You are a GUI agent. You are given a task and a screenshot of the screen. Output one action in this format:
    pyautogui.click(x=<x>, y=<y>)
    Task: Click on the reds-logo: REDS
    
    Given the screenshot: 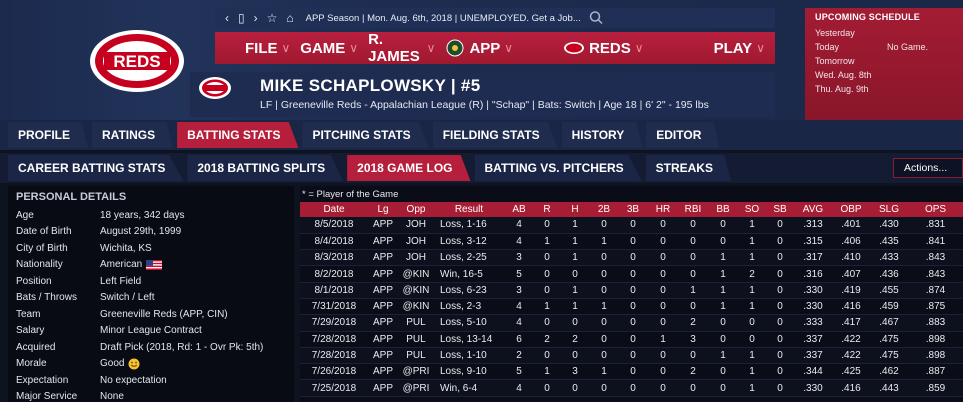 What is the action you would take?
    pyautogui.click(x=137, y=61)
    